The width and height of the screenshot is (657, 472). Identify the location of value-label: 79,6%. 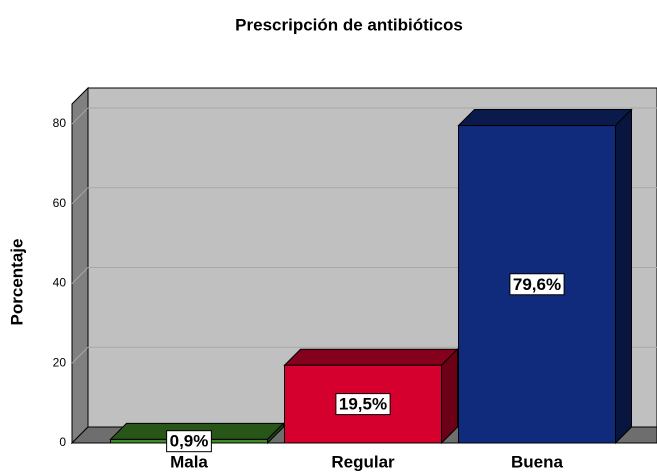
(537, 284).